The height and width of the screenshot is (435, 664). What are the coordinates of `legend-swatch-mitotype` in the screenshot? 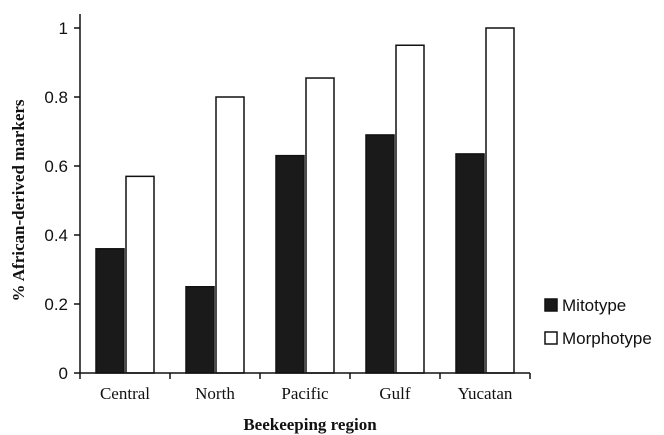 It's located at (551, 305).